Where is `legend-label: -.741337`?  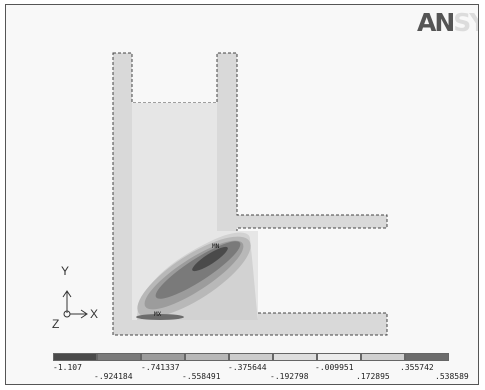 legend-label: -.741337 is located at coordinates (160, 367).